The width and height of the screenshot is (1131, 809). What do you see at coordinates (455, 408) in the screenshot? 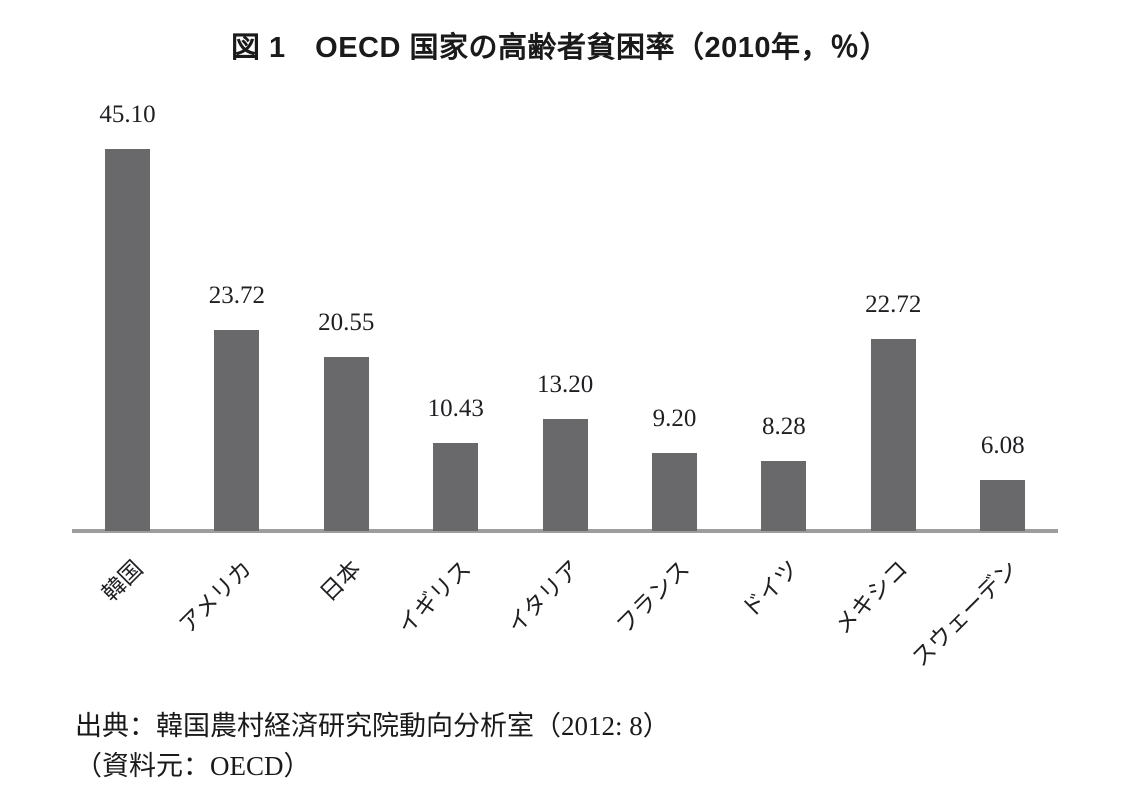
I see `bar-value-label: 10.43` at bounding box center [455, 408].